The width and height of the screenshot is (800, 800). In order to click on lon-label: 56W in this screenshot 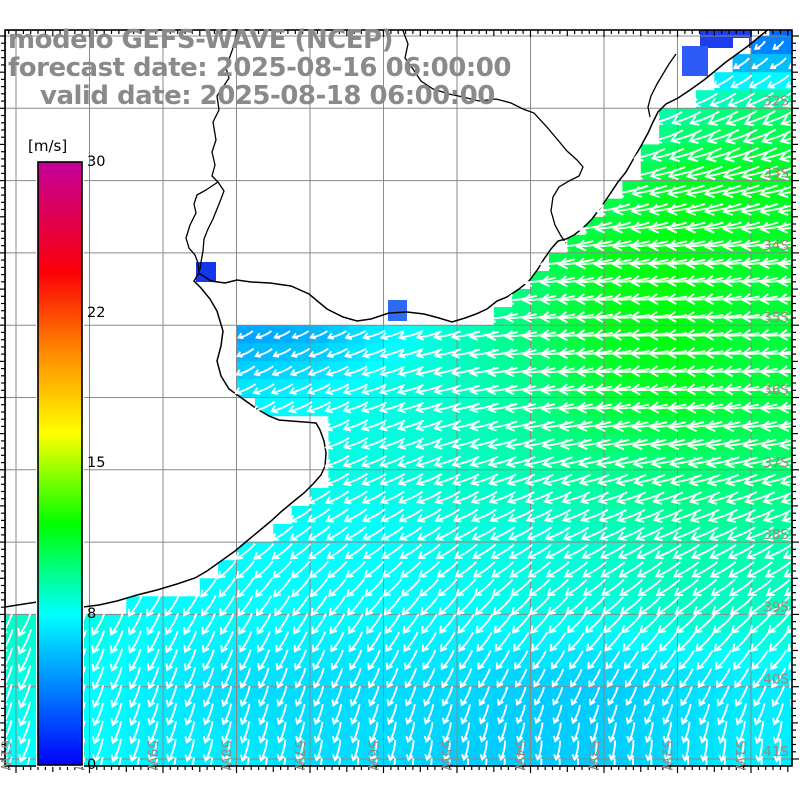, I will do `click(373, 755)`.